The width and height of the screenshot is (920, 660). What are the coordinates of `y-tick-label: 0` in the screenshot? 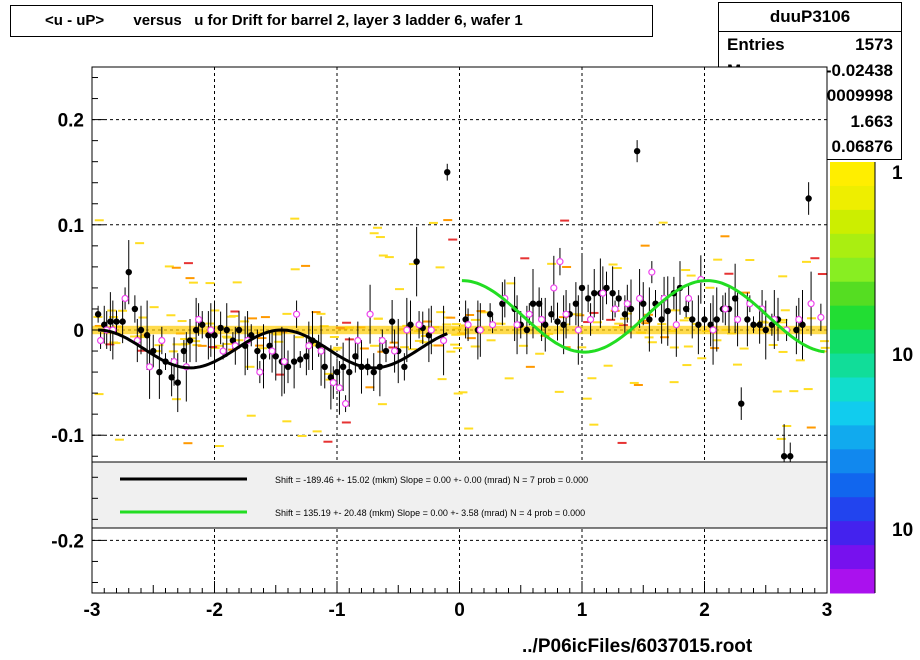 It's located at (78, 331).